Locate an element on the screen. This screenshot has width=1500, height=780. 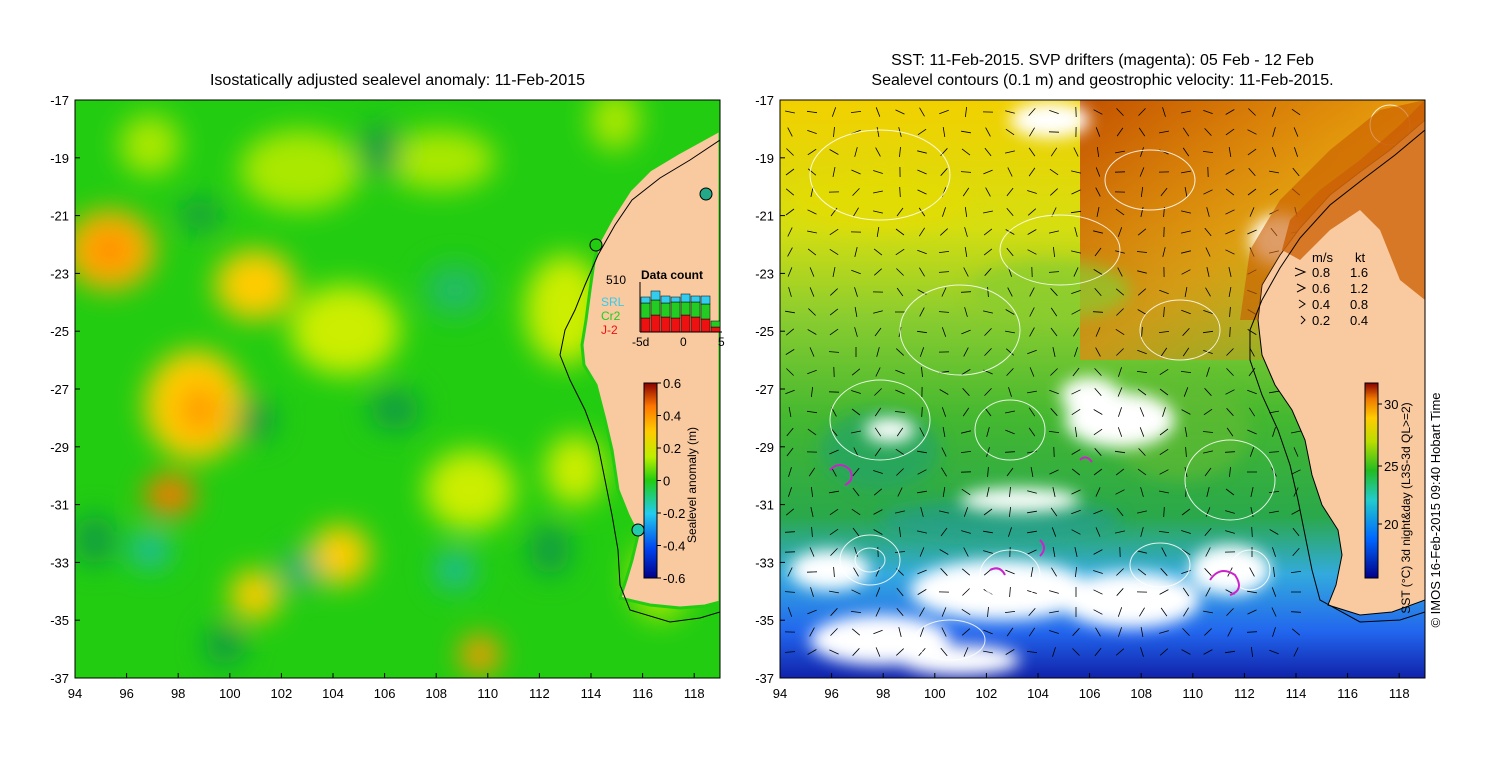
right-map-xtick-label: 110 is located at coordinates (1192, 693).